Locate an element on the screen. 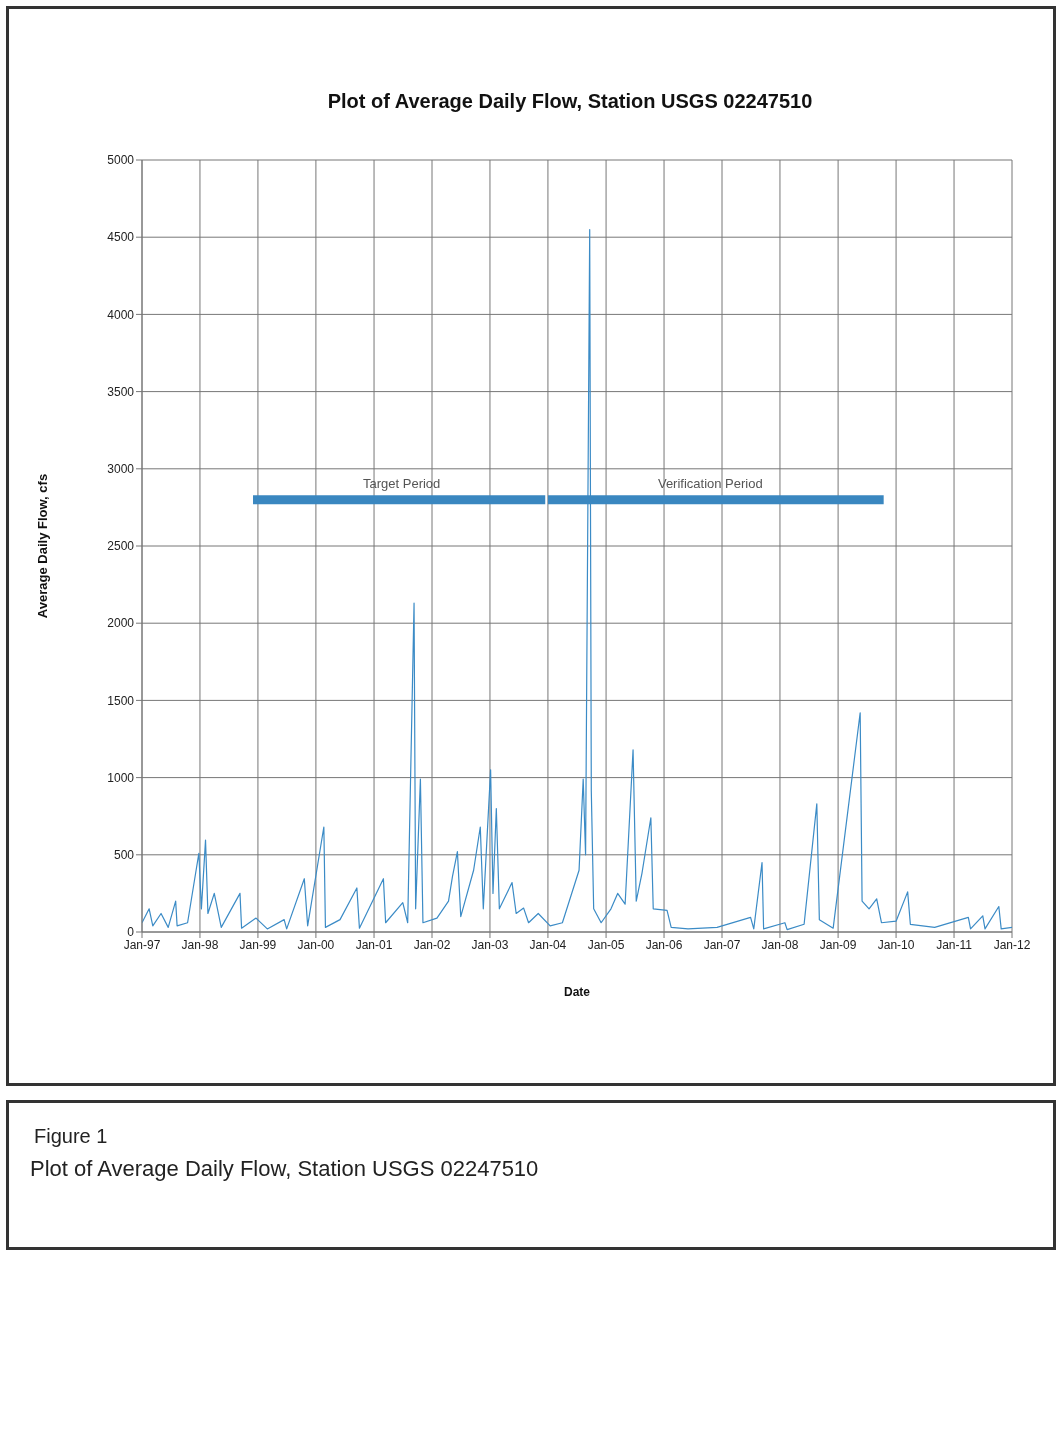 The height and width of the screenshot is (1439, 1062). x-tick-label: Jan-02 is located at coordinates (432, 944).